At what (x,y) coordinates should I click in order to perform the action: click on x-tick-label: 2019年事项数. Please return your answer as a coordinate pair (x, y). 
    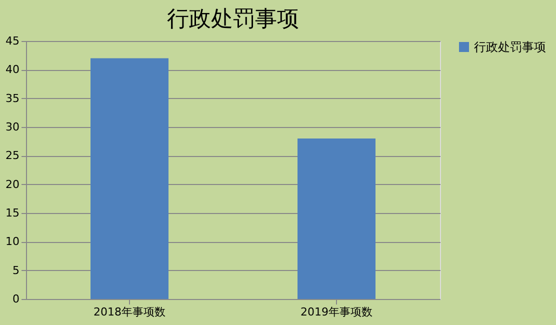
    Looking at the image, I should click on (336, 312).